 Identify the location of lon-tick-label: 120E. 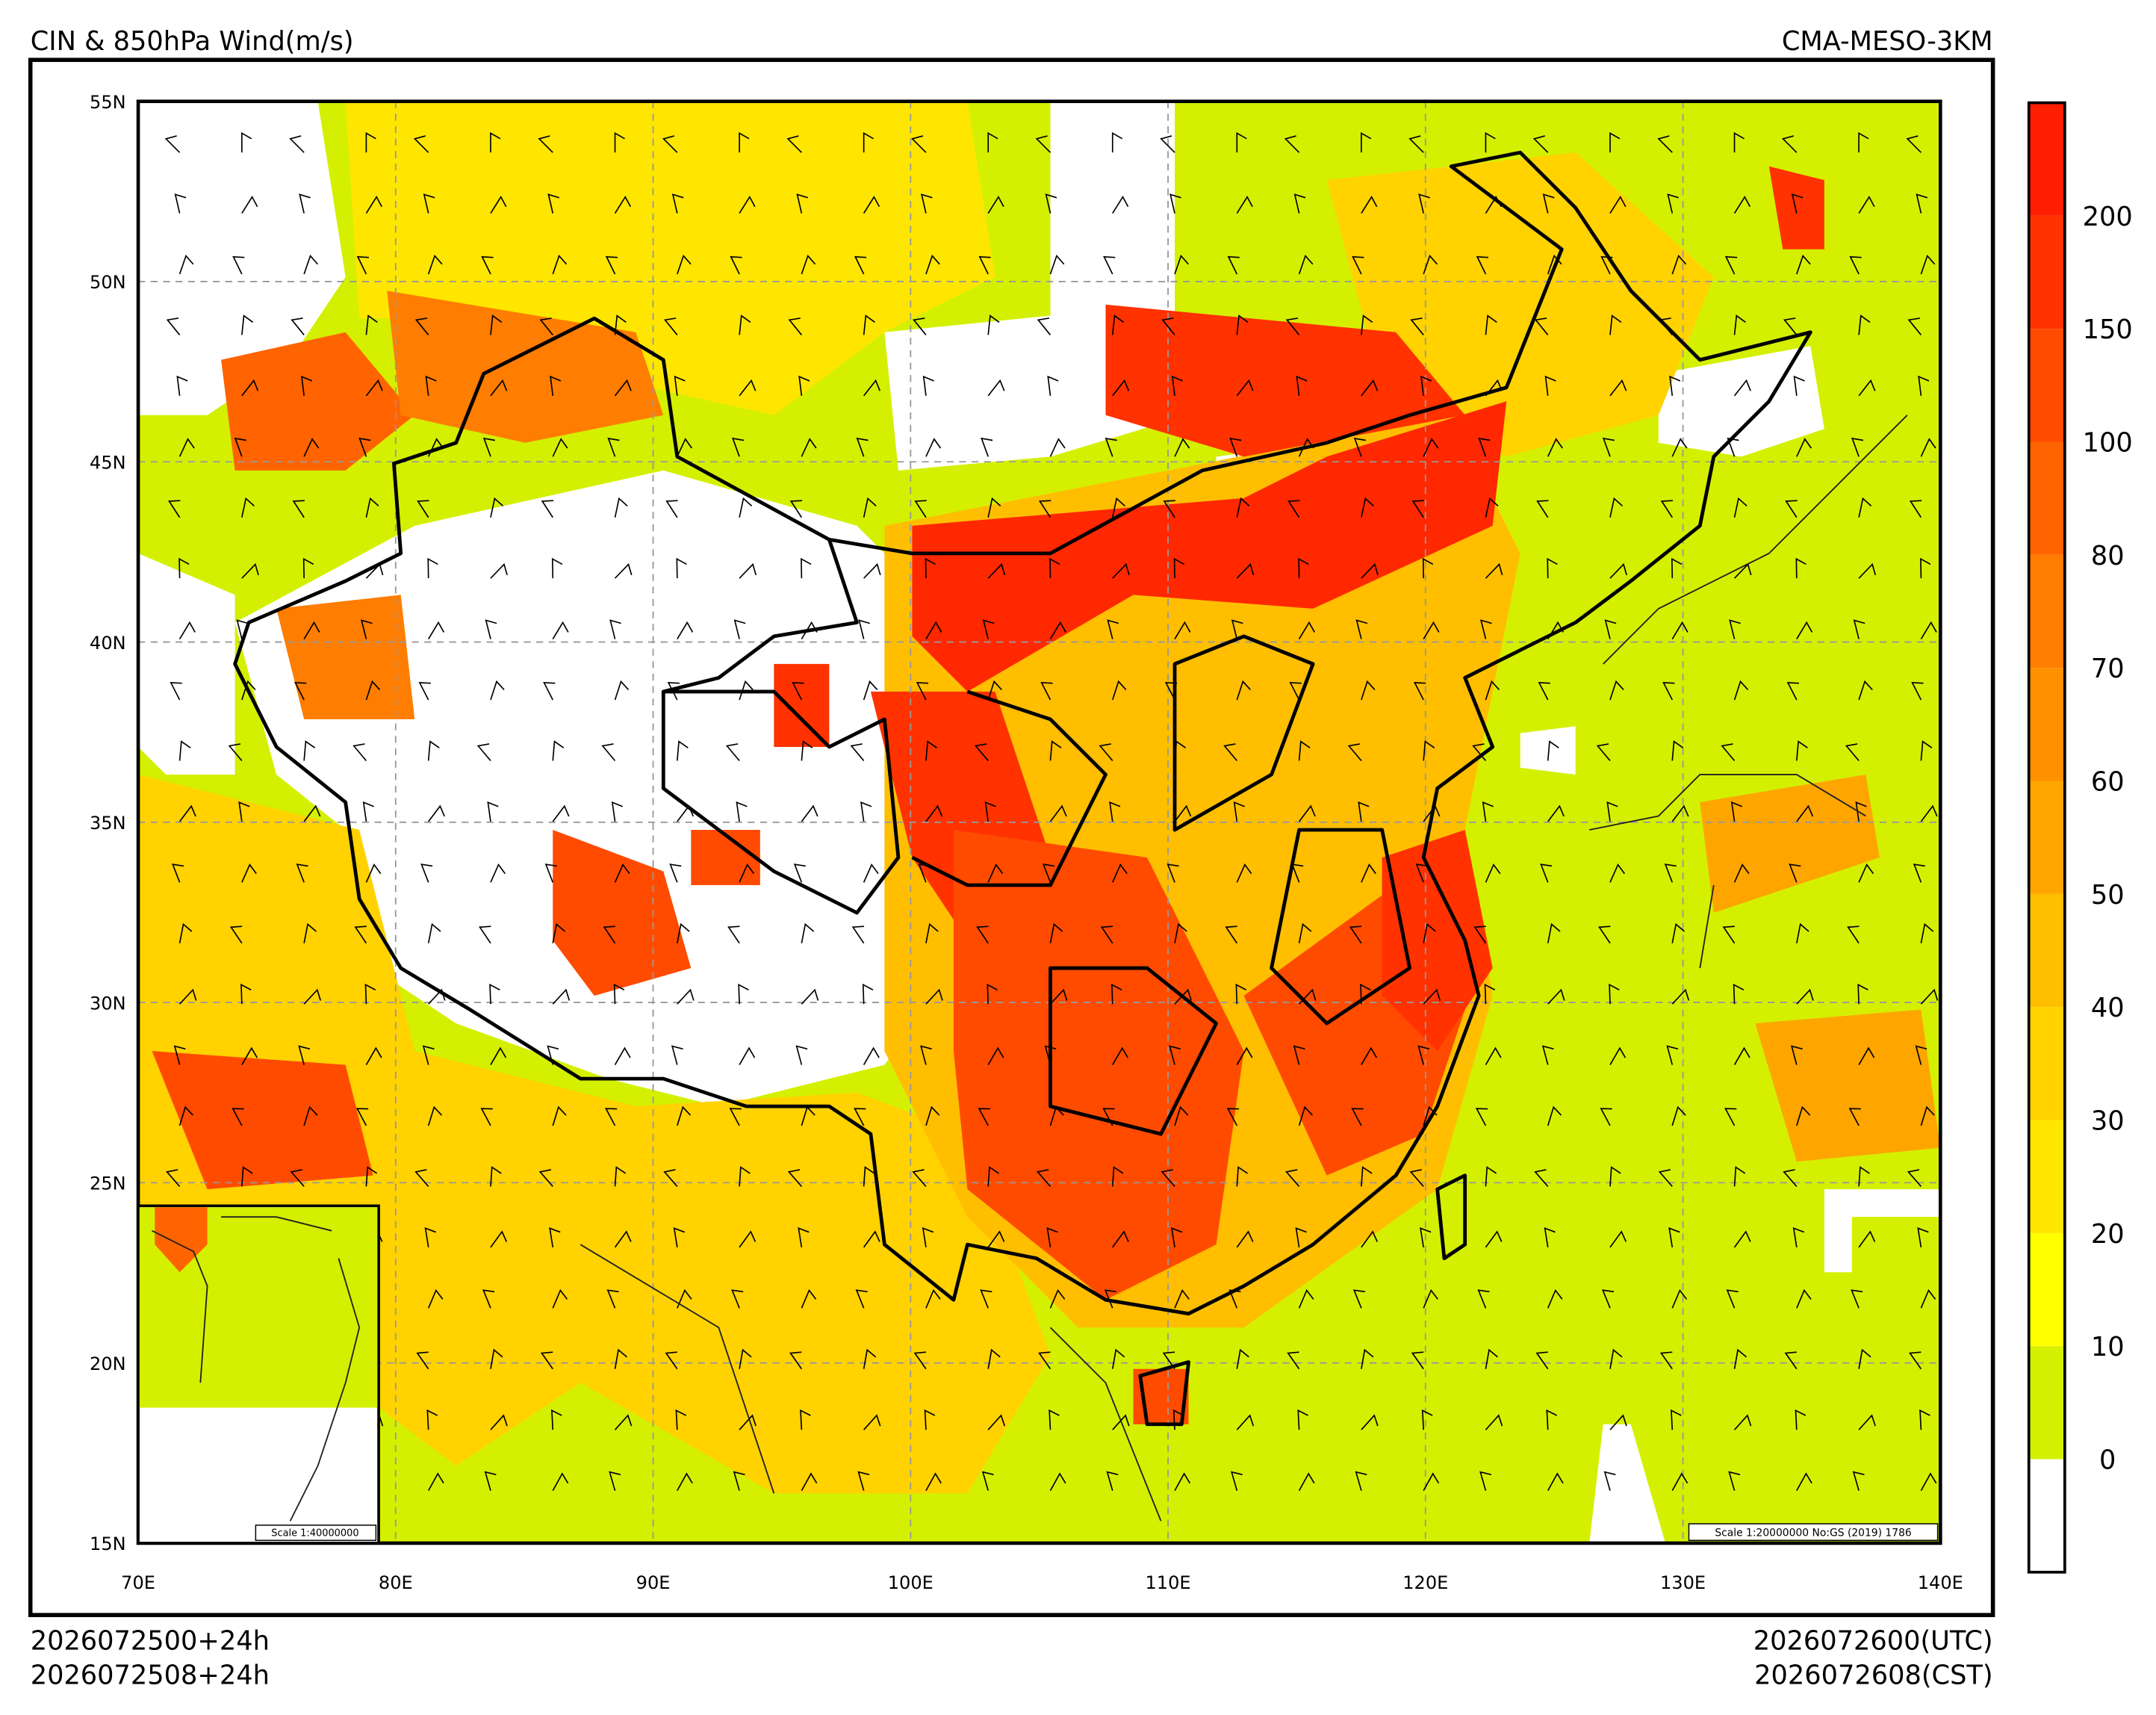
(1425, 1583).